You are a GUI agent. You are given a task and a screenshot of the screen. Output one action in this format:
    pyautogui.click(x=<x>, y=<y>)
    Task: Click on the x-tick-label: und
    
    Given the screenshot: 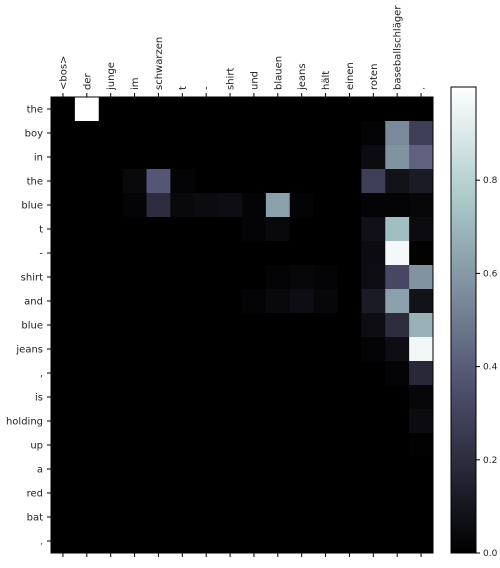 What is the action you would take?
    pyautogui.click(x=254, y=80)
    